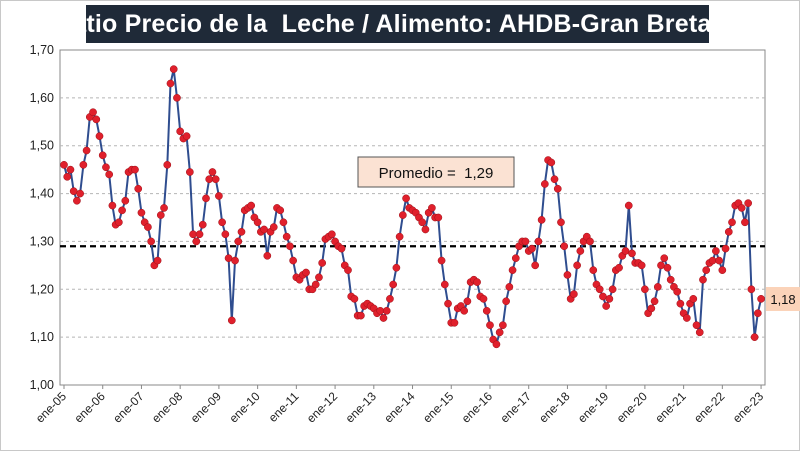 Image resolution: width=800 pixels, height=451 pixels. I want to click on x-tick-label: ene-06, so click(90, 407).